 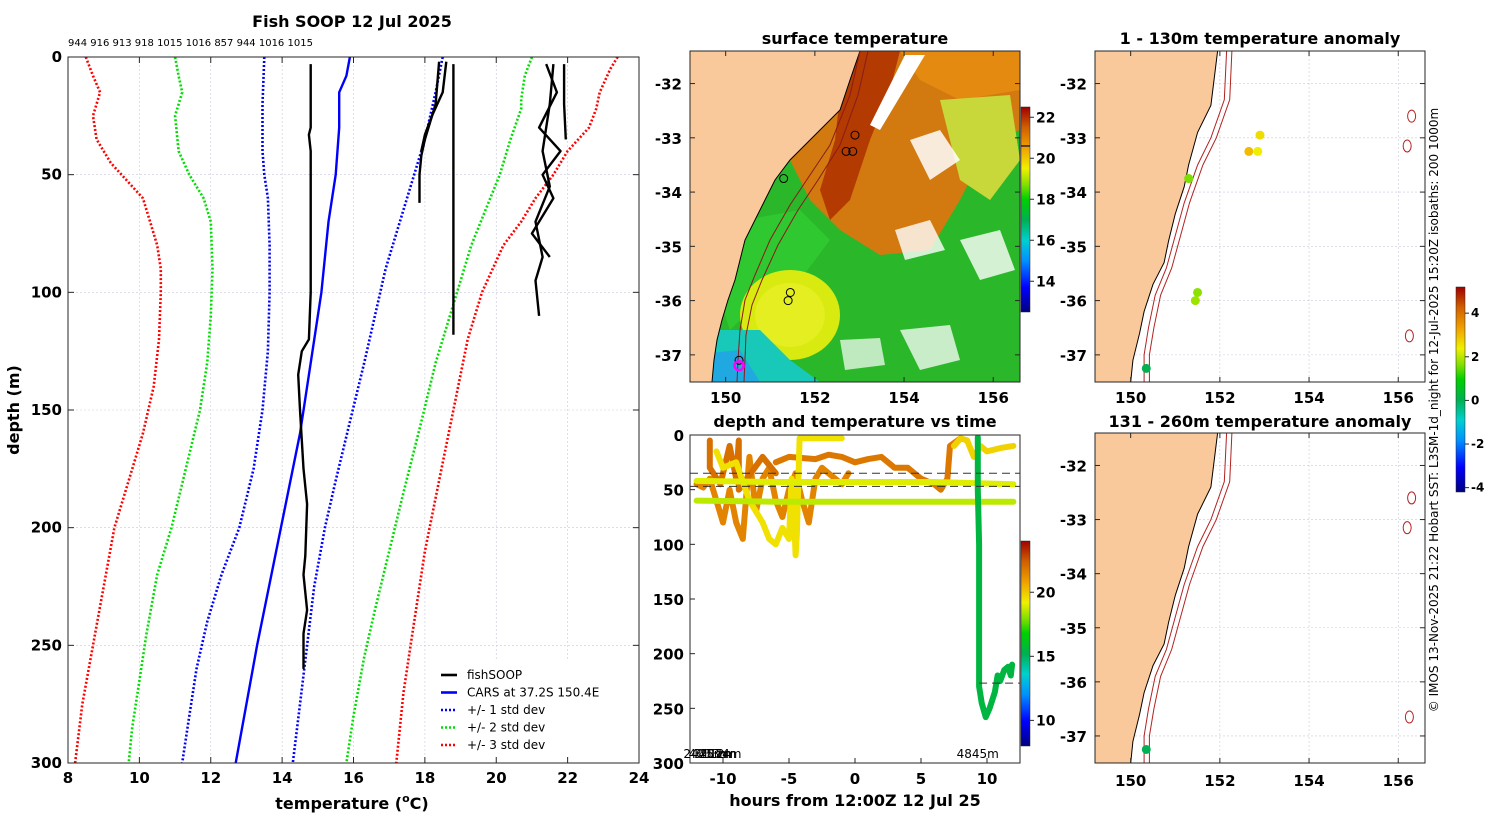 I want to click on sst-map-ticks: 150 152 154 156 -32 -33 -34 -35 -36 -37, so click(x=837, y=229).